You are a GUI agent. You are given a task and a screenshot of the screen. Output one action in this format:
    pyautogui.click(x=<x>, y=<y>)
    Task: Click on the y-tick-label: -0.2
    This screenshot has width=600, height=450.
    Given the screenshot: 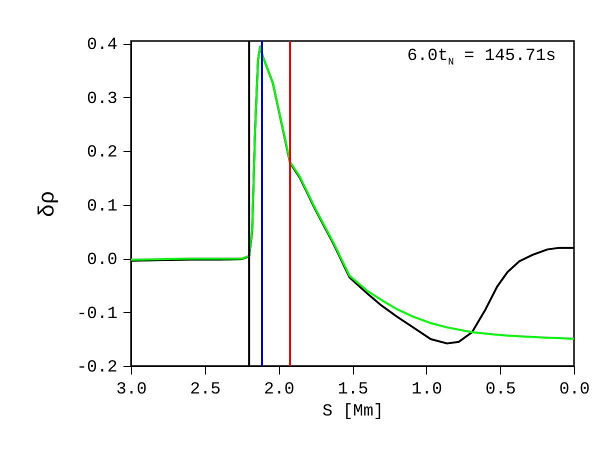 What is the action you would take?
    pyautogui.click(x=97, y=368)
    